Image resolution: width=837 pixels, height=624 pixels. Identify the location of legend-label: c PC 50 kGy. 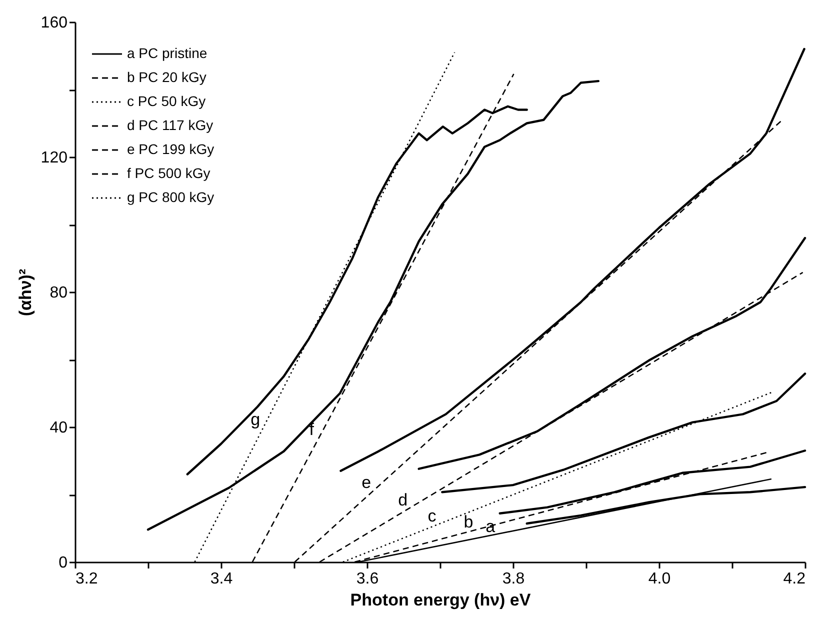
(166, 101).